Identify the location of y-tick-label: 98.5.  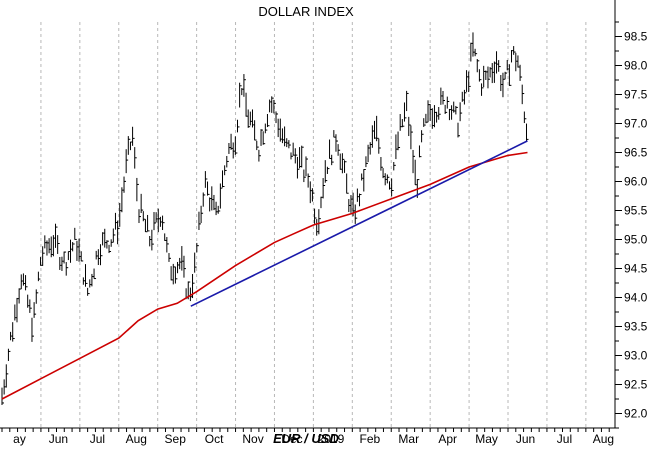
(636, 37).